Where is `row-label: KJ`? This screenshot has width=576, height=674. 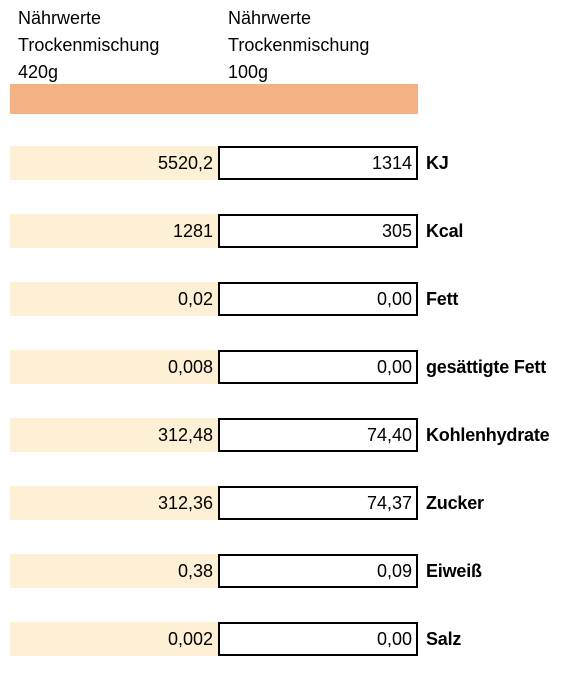 row-label: KJ is located at coordinates (437, 163).